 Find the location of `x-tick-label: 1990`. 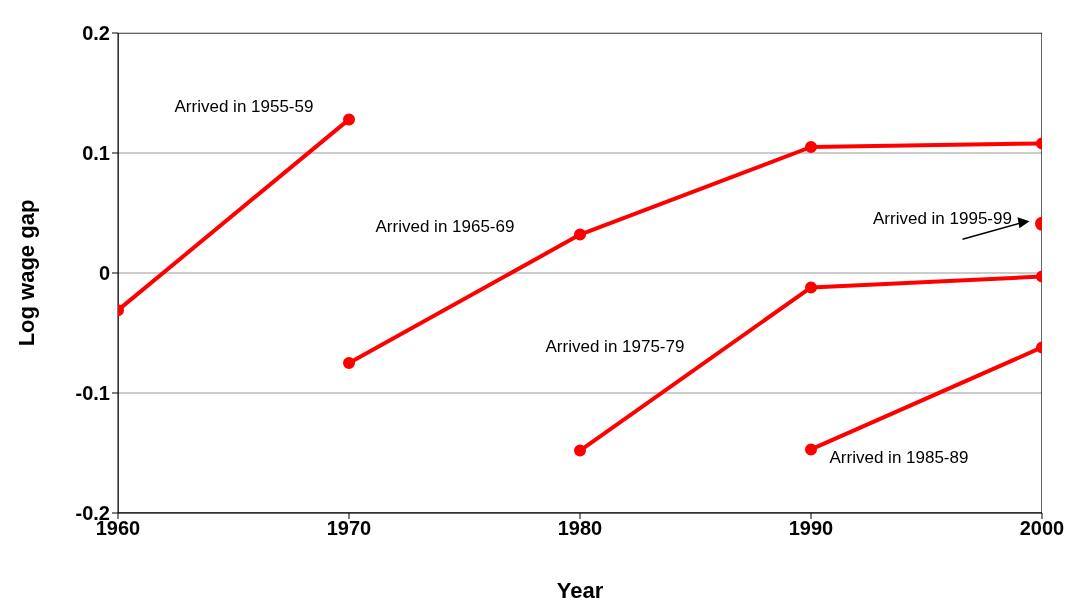

x-tick-label: 1990 is located at coordinates (811, 528).